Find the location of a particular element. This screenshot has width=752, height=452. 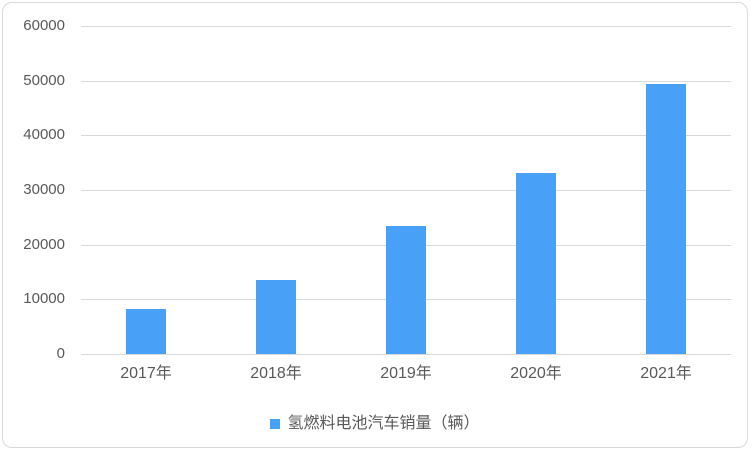

x-axis-tick-label: 2018年 is located at coordinates (276, 373).